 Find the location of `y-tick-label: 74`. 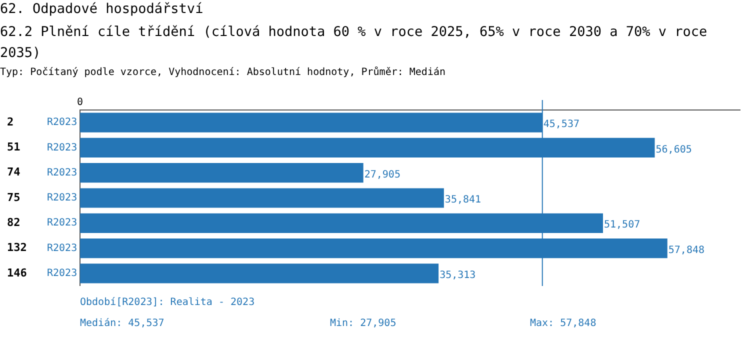

y-tick-label: 74 is located at coordinates (14, 172).